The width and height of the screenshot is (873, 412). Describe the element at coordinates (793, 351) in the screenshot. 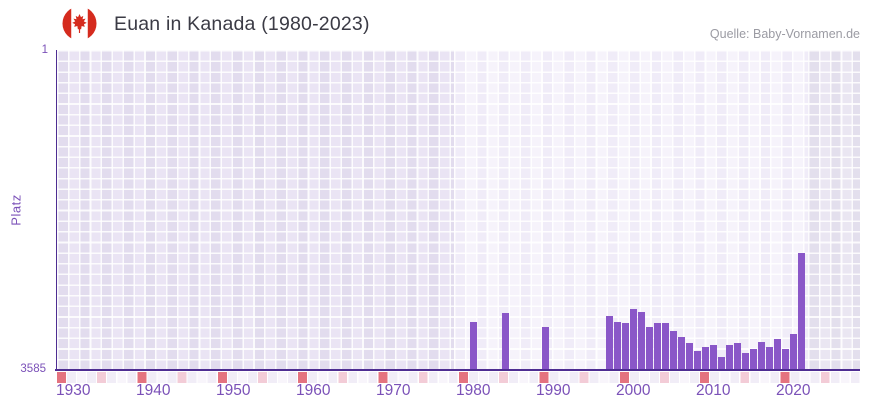

I see `bar-2020` at that location.